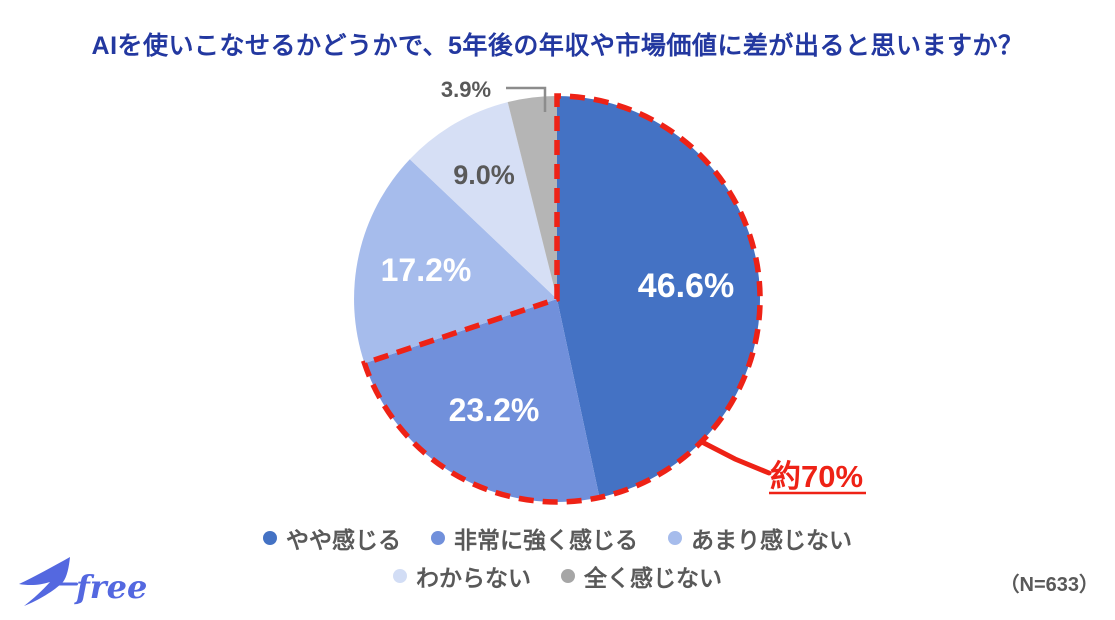  I want to click on freee-logo: freee, so click(91, 585).